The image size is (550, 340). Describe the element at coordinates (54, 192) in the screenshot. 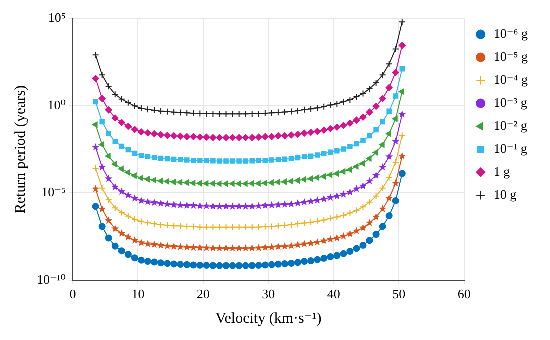

I see `y-tick-label: 10⁻⁵` at that location.